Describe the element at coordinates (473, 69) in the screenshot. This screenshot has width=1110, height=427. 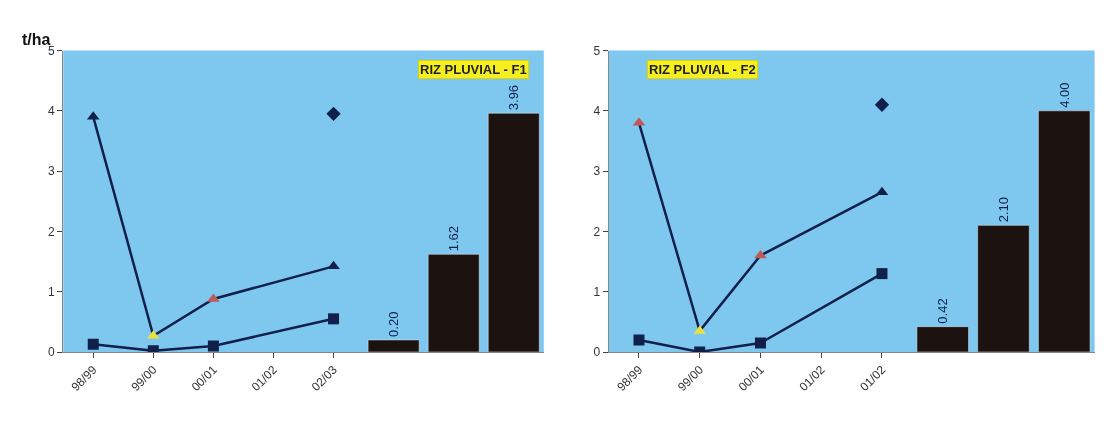
I see `text: RIZ PLUVIAL - F1` at that location.